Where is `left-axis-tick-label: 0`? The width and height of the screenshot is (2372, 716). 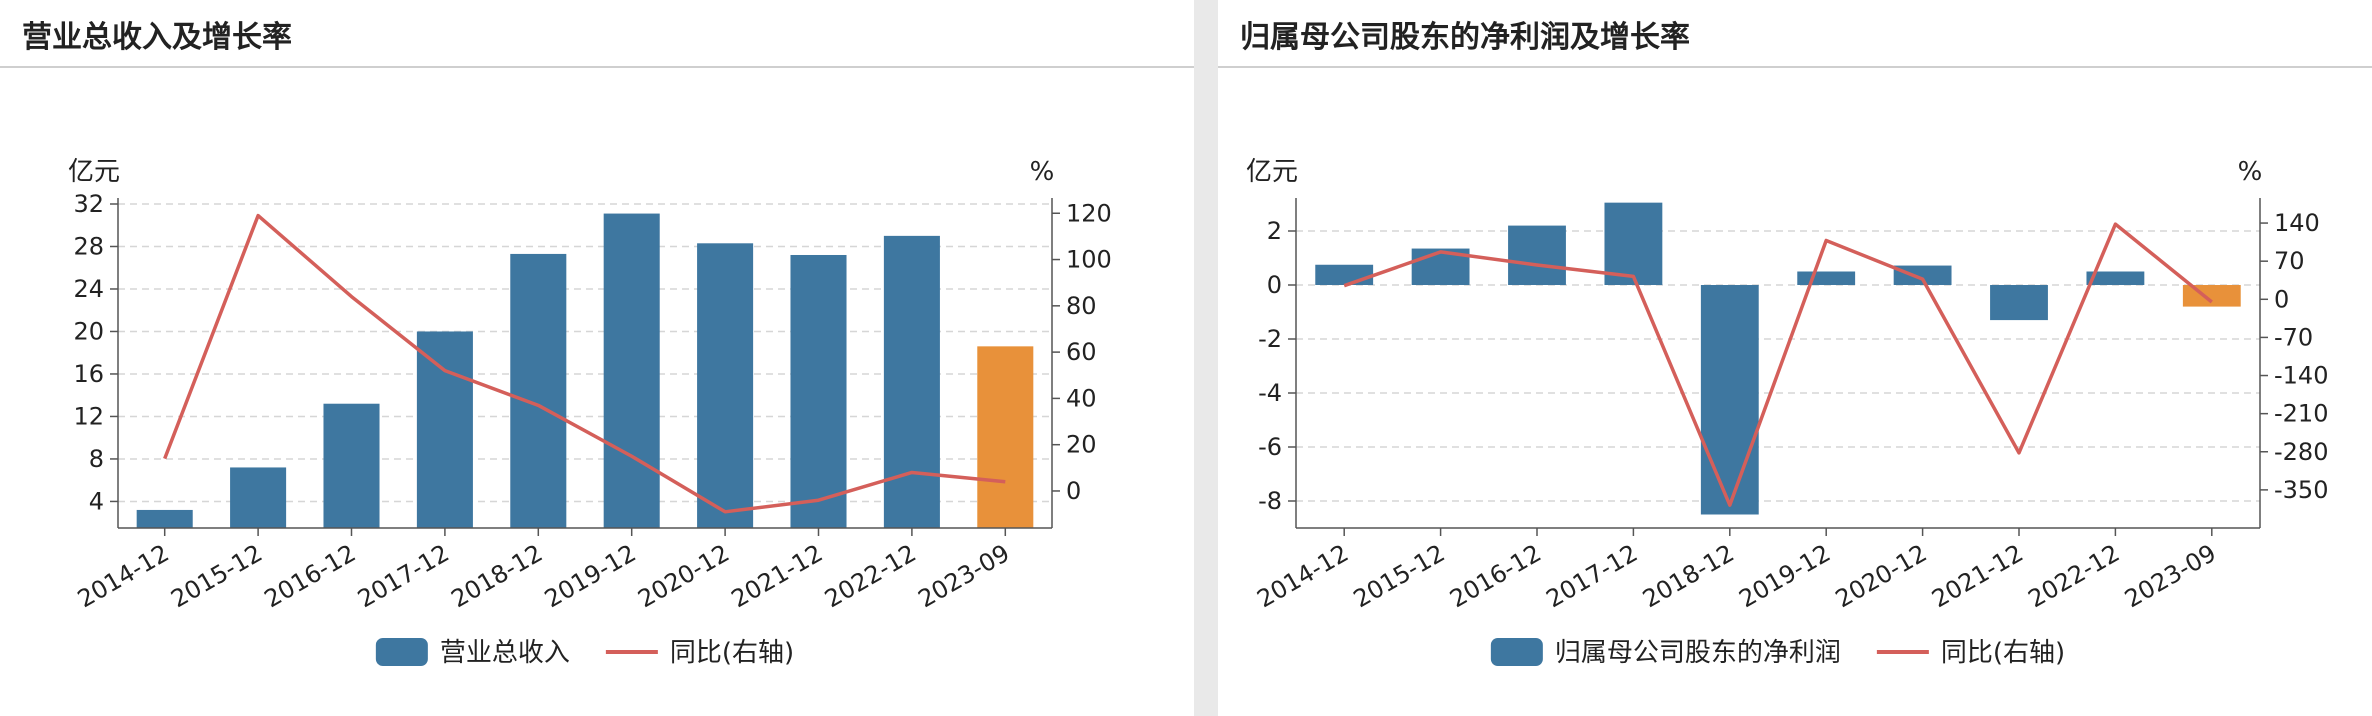
left-axis-tick-label: 0 is located at coordinates (1274, 285).